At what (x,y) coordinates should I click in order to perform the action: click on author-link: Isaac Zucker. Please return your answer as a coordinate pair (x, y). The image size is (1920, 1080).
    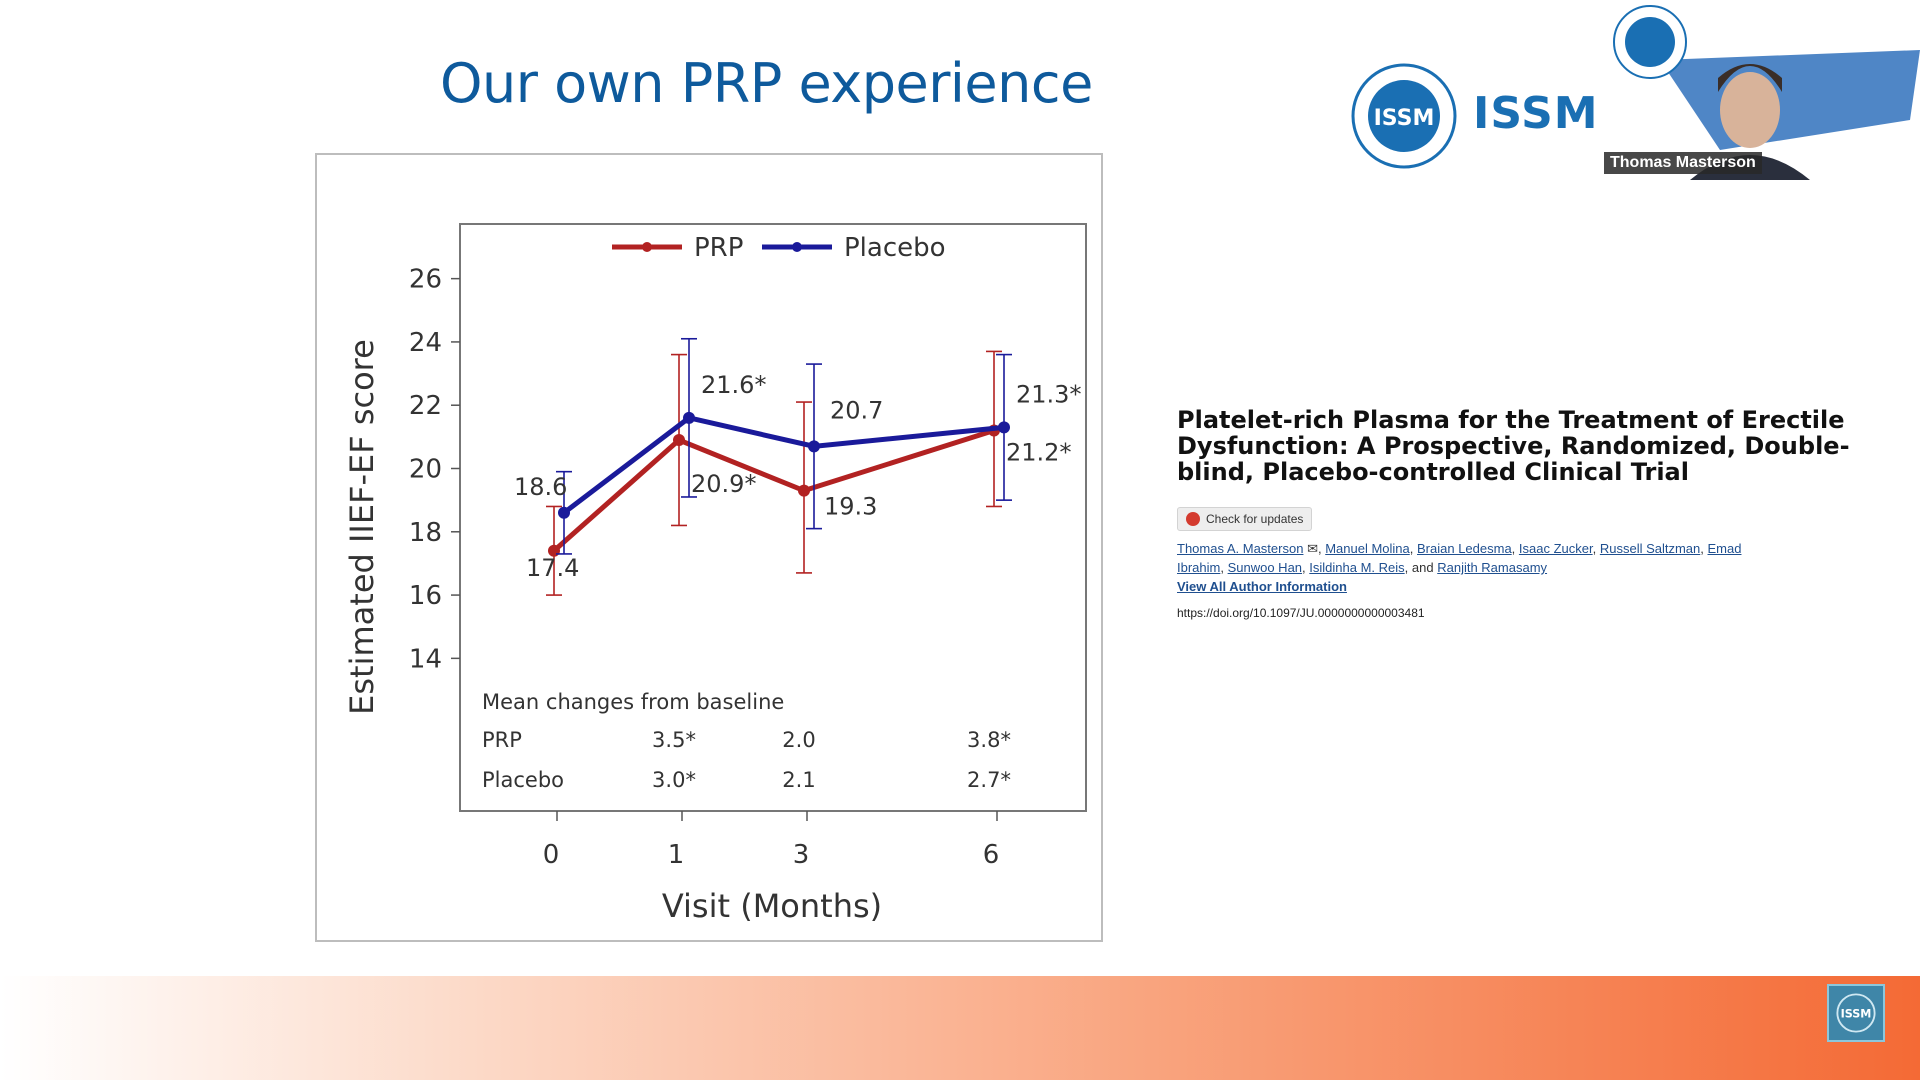
    Looking at the image, I should click on (1555, 548).